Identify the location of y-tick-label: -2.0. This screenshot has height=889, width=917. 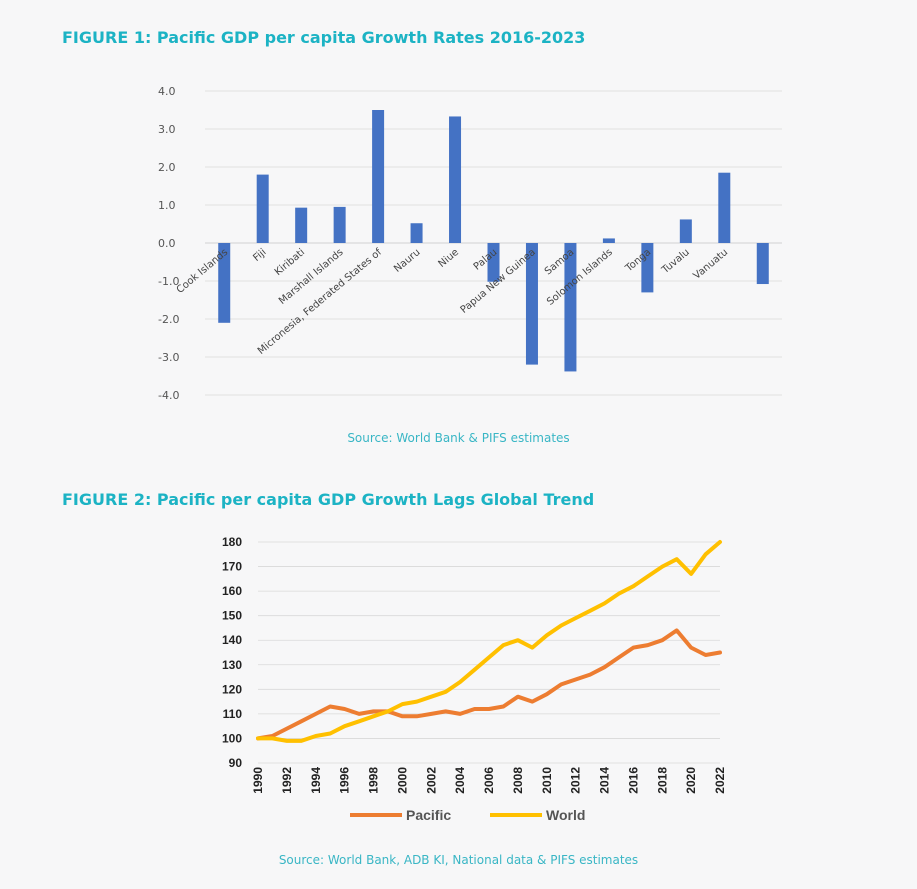
(168, 319).